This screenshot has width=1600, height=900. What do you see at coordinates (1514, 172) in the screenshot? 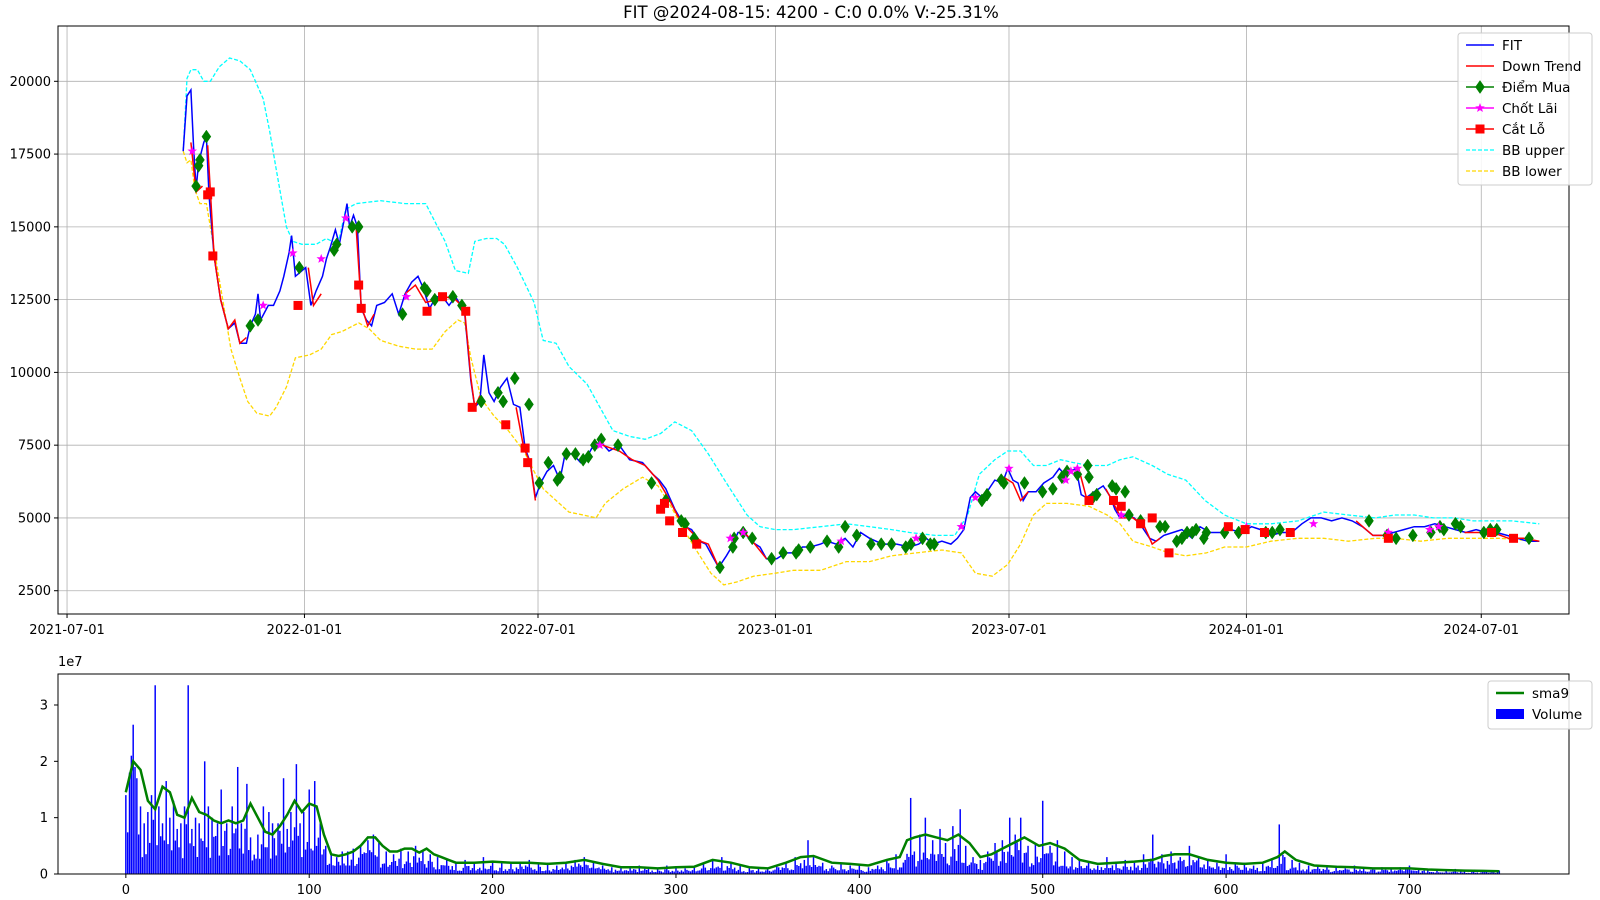
I see `legend-item-bb-lower: BB lower` at bounding box center [1514, 172].